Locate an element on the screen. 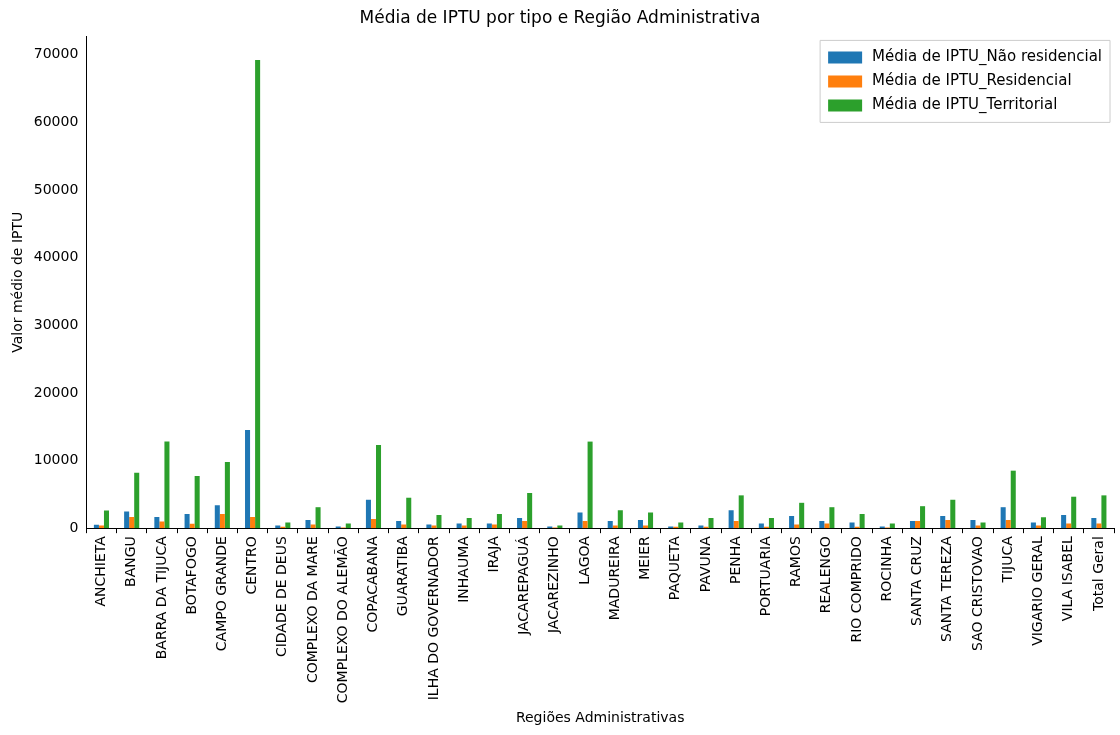 This screenshot has width=1120, height=735. x-tick-label: IRAJA is located at coordinates (493, 554).